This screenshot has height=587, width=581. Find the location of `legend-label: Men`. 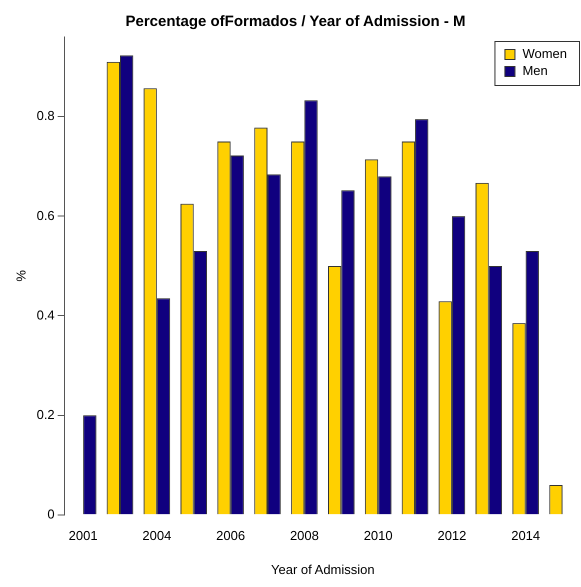

legend-label: Men is located at coordinates (535, 70).